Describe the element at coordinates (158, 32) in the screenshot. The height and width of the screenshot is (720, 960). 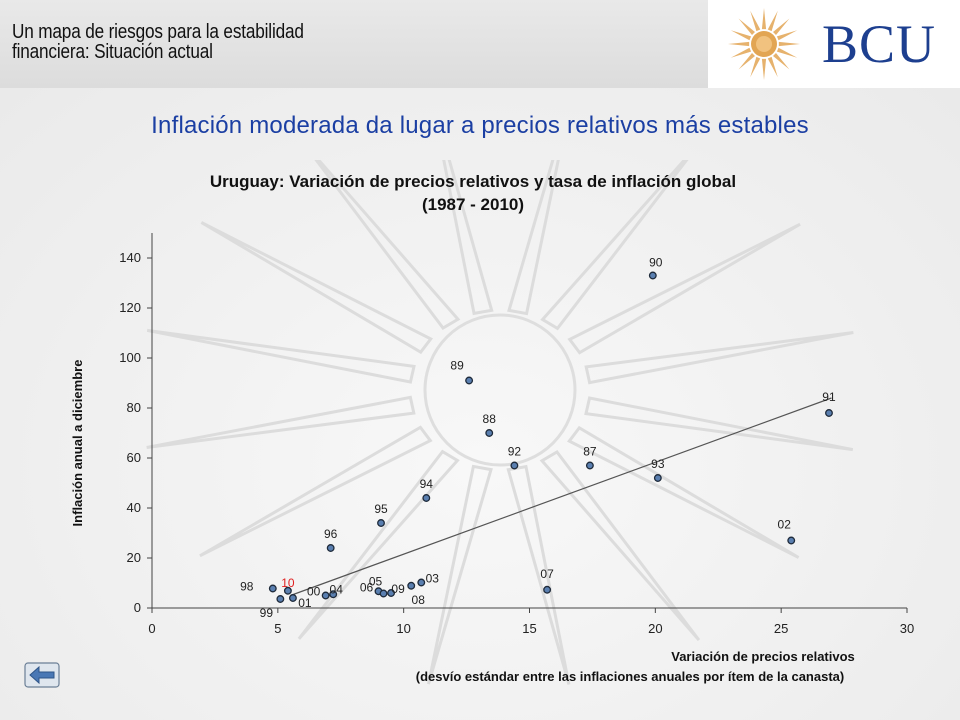
I see `slide-title-line1: Un mapa de riesgos para la estabilidad` at that location.